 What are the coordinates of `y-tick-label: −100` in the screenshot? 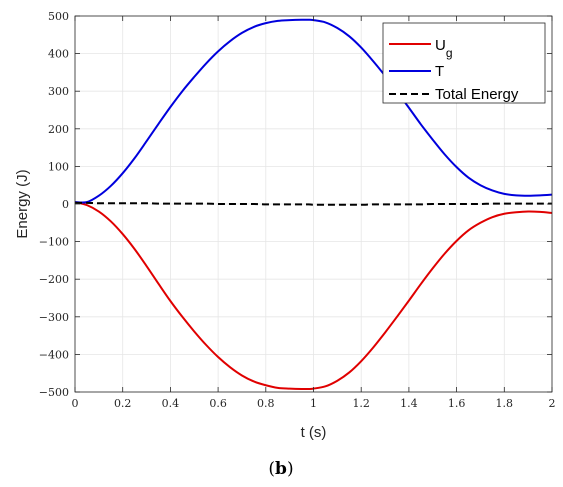 It's located at (54, 242).